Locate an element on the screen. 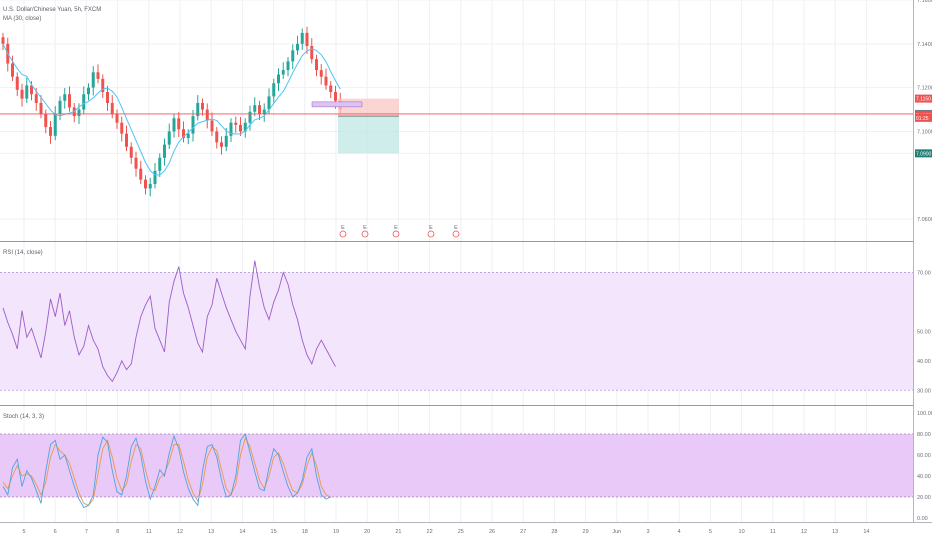 Image resolution: width=932 pixels, height=555 pixels. rsi-tick-label: 70.00 is located at coordinates (924, 273).